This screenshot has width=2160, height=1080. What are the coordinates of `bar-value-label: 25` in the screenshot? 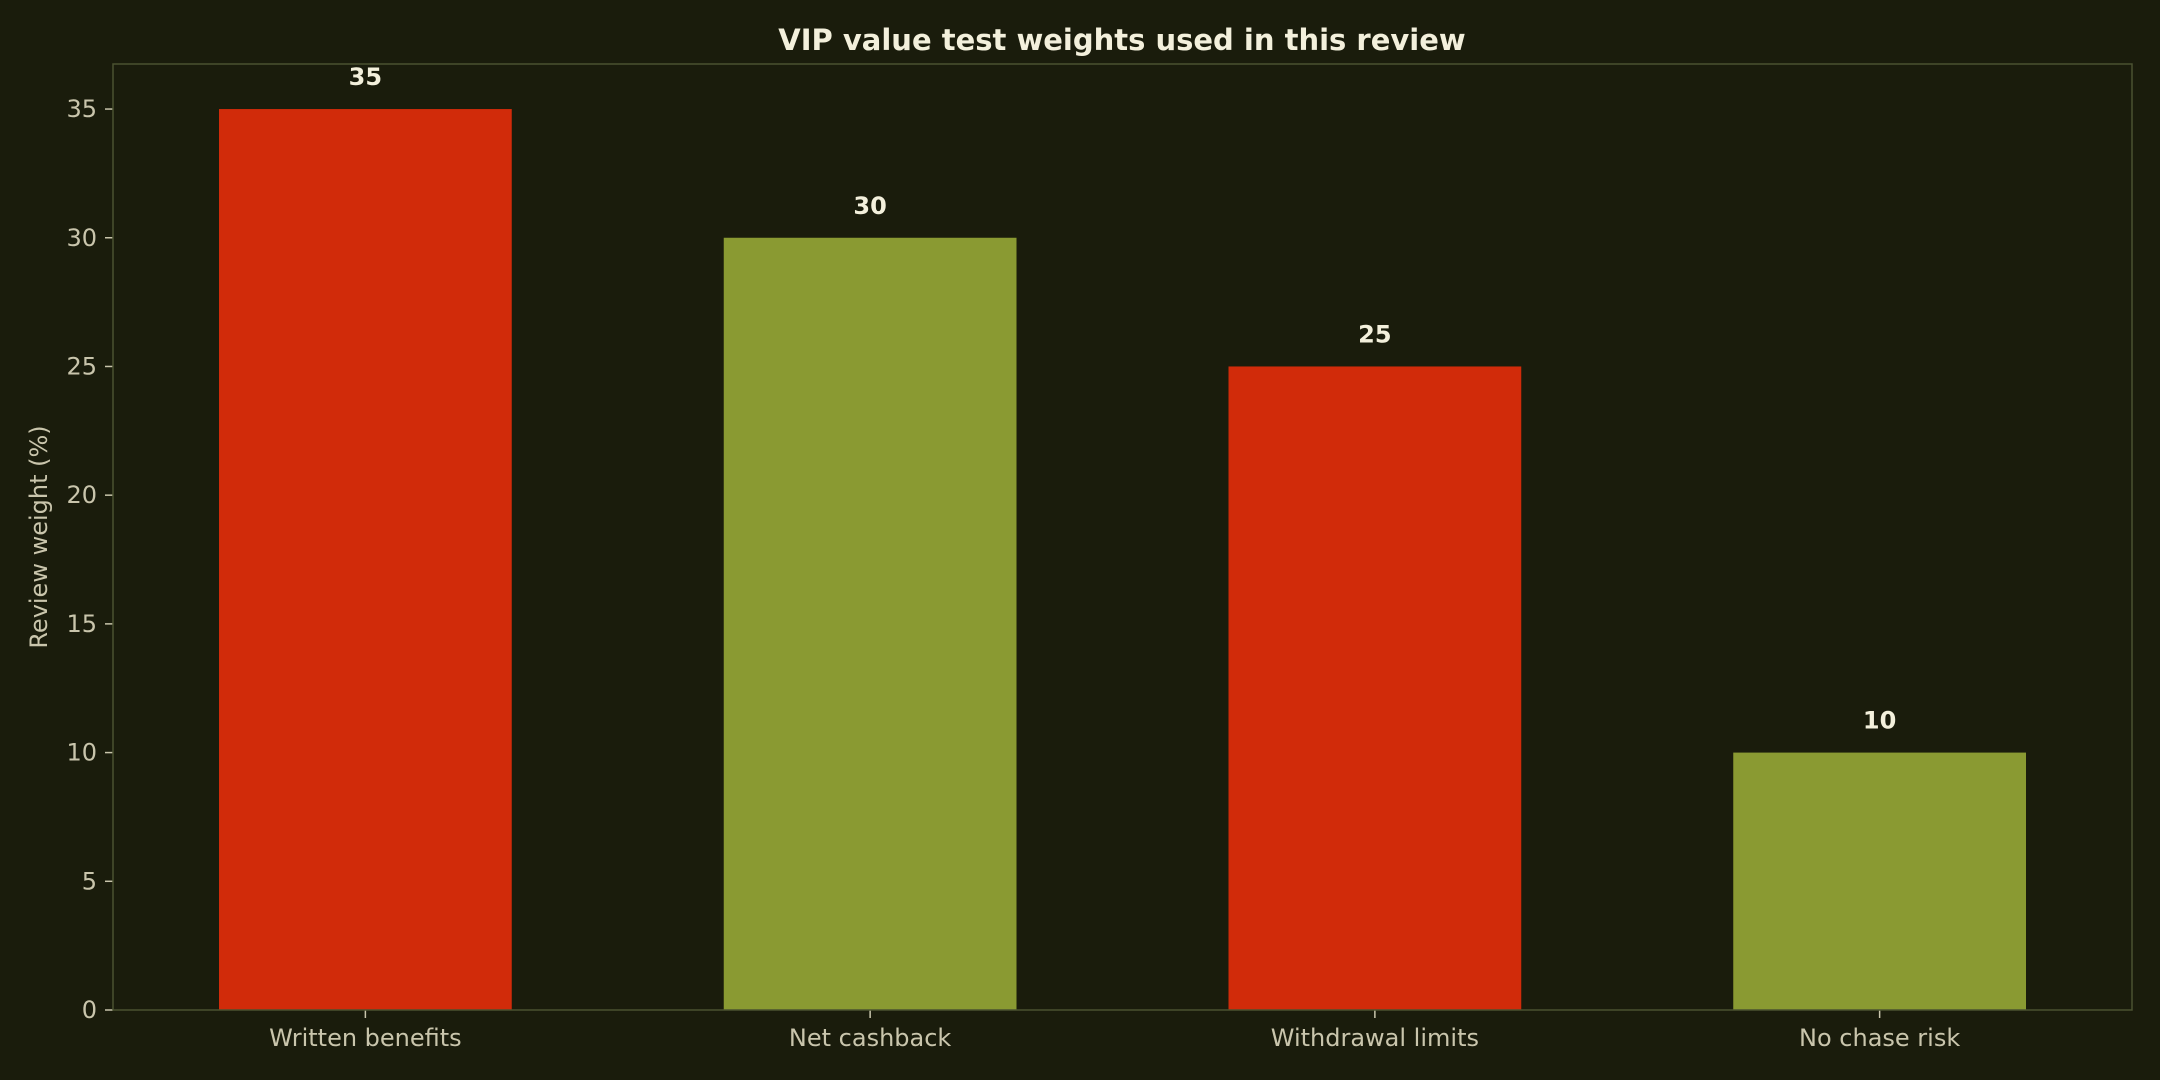 It's located at (1374, 334).